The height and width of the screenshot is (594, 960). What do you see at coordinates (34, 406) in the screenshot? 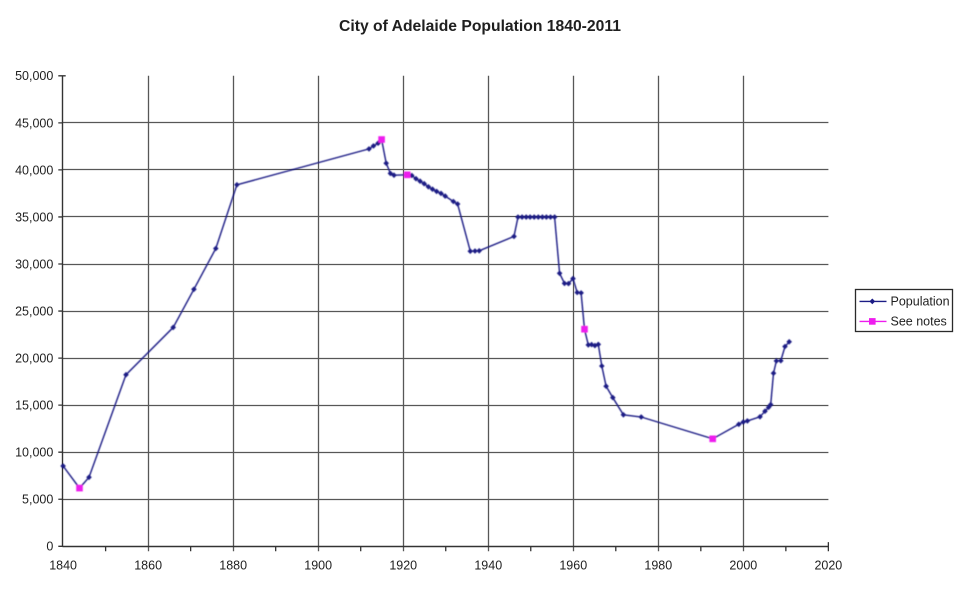
I see `svg-text: 15,000` at bounding box center [34, 406].